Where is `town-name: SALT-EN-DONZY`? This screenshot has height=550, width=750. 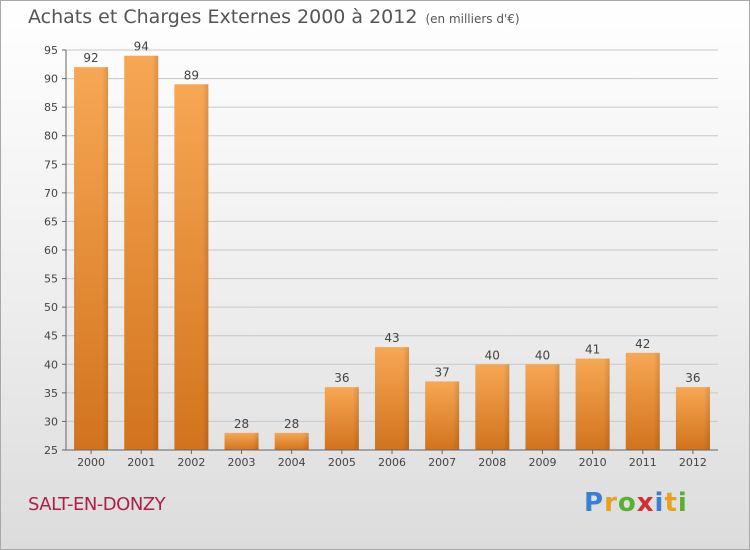
town-name: SALT-EN-DONZY is located at coordinates (97, 504).